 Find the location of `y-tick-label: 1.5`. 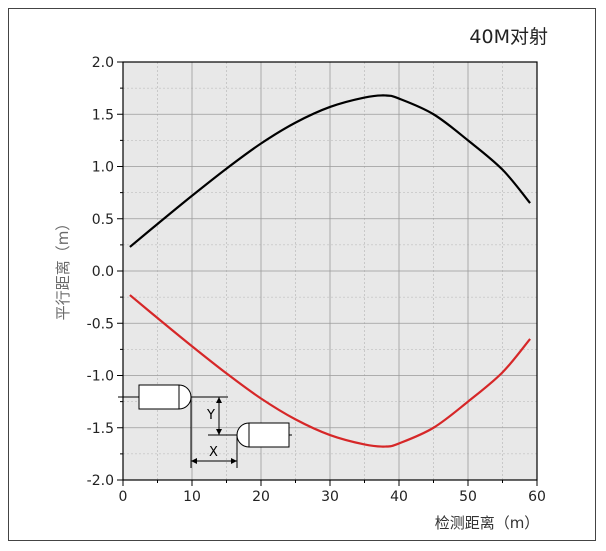

y-tick-label: 1.5 is located at coordinates (103, 115).